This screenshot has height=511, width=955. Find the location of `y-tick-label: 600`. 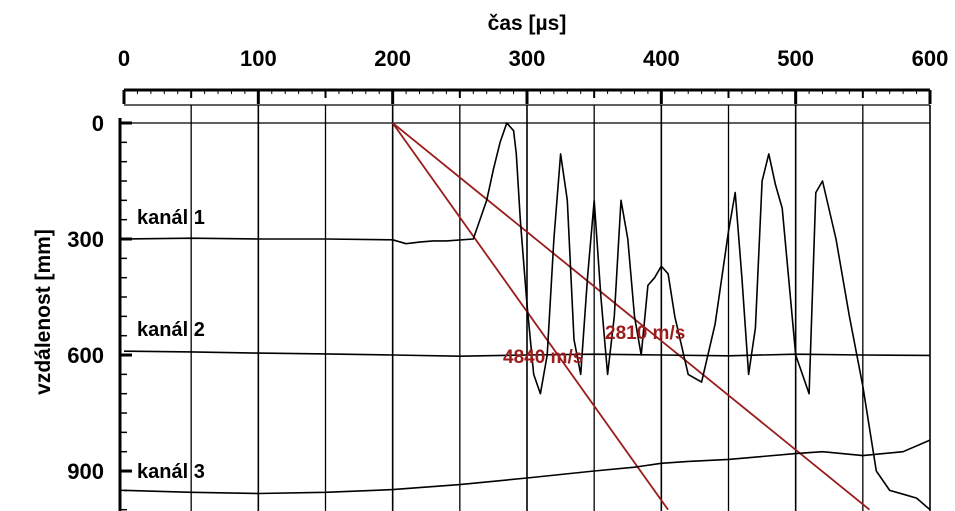

y-tick-label: 600 is located at coordinates (85, 355).